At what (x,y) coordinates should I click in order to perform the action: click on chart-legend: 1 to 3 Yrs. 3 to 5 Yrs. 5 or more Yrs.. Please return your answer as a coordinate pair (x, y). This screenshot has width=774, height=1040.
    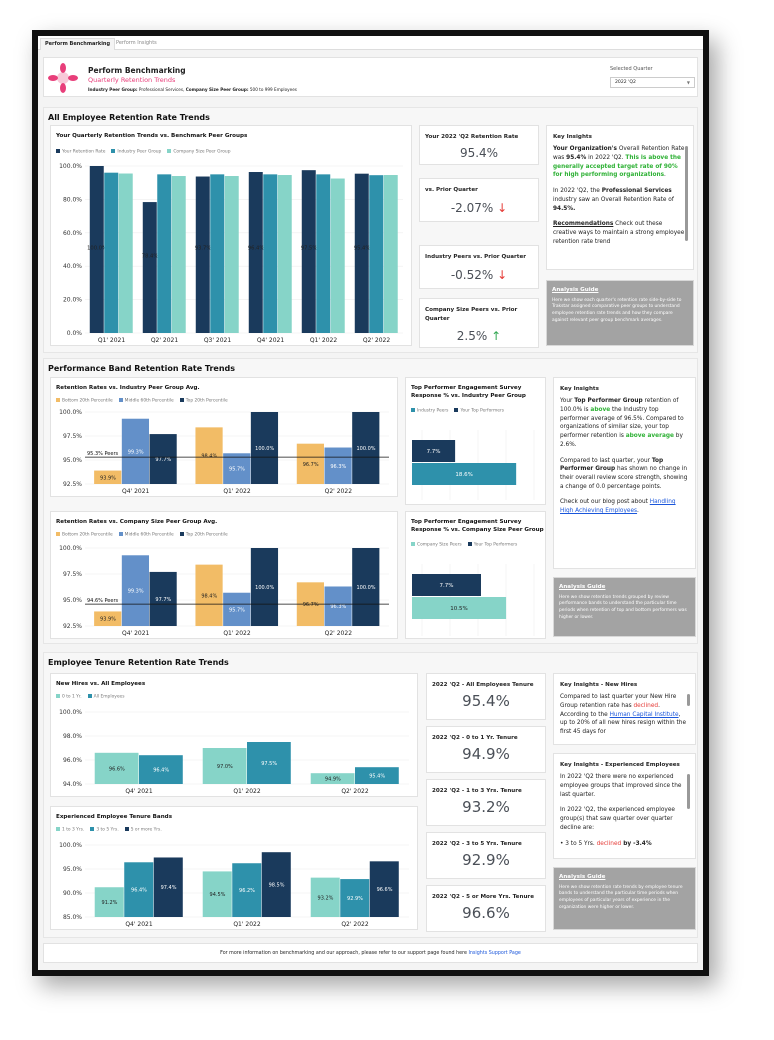
    Looking at the image, I should click on (109, 830).